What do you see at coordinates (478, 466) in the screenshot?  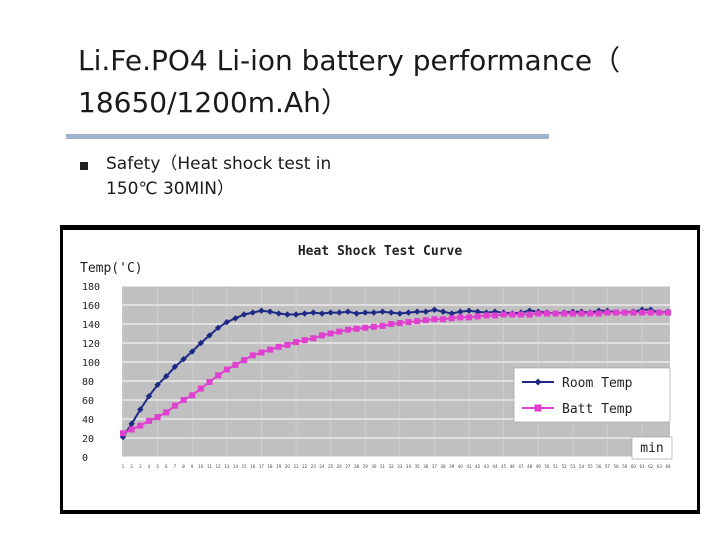 I see `x-tick-label: 42` at bounding box center [478, 466].